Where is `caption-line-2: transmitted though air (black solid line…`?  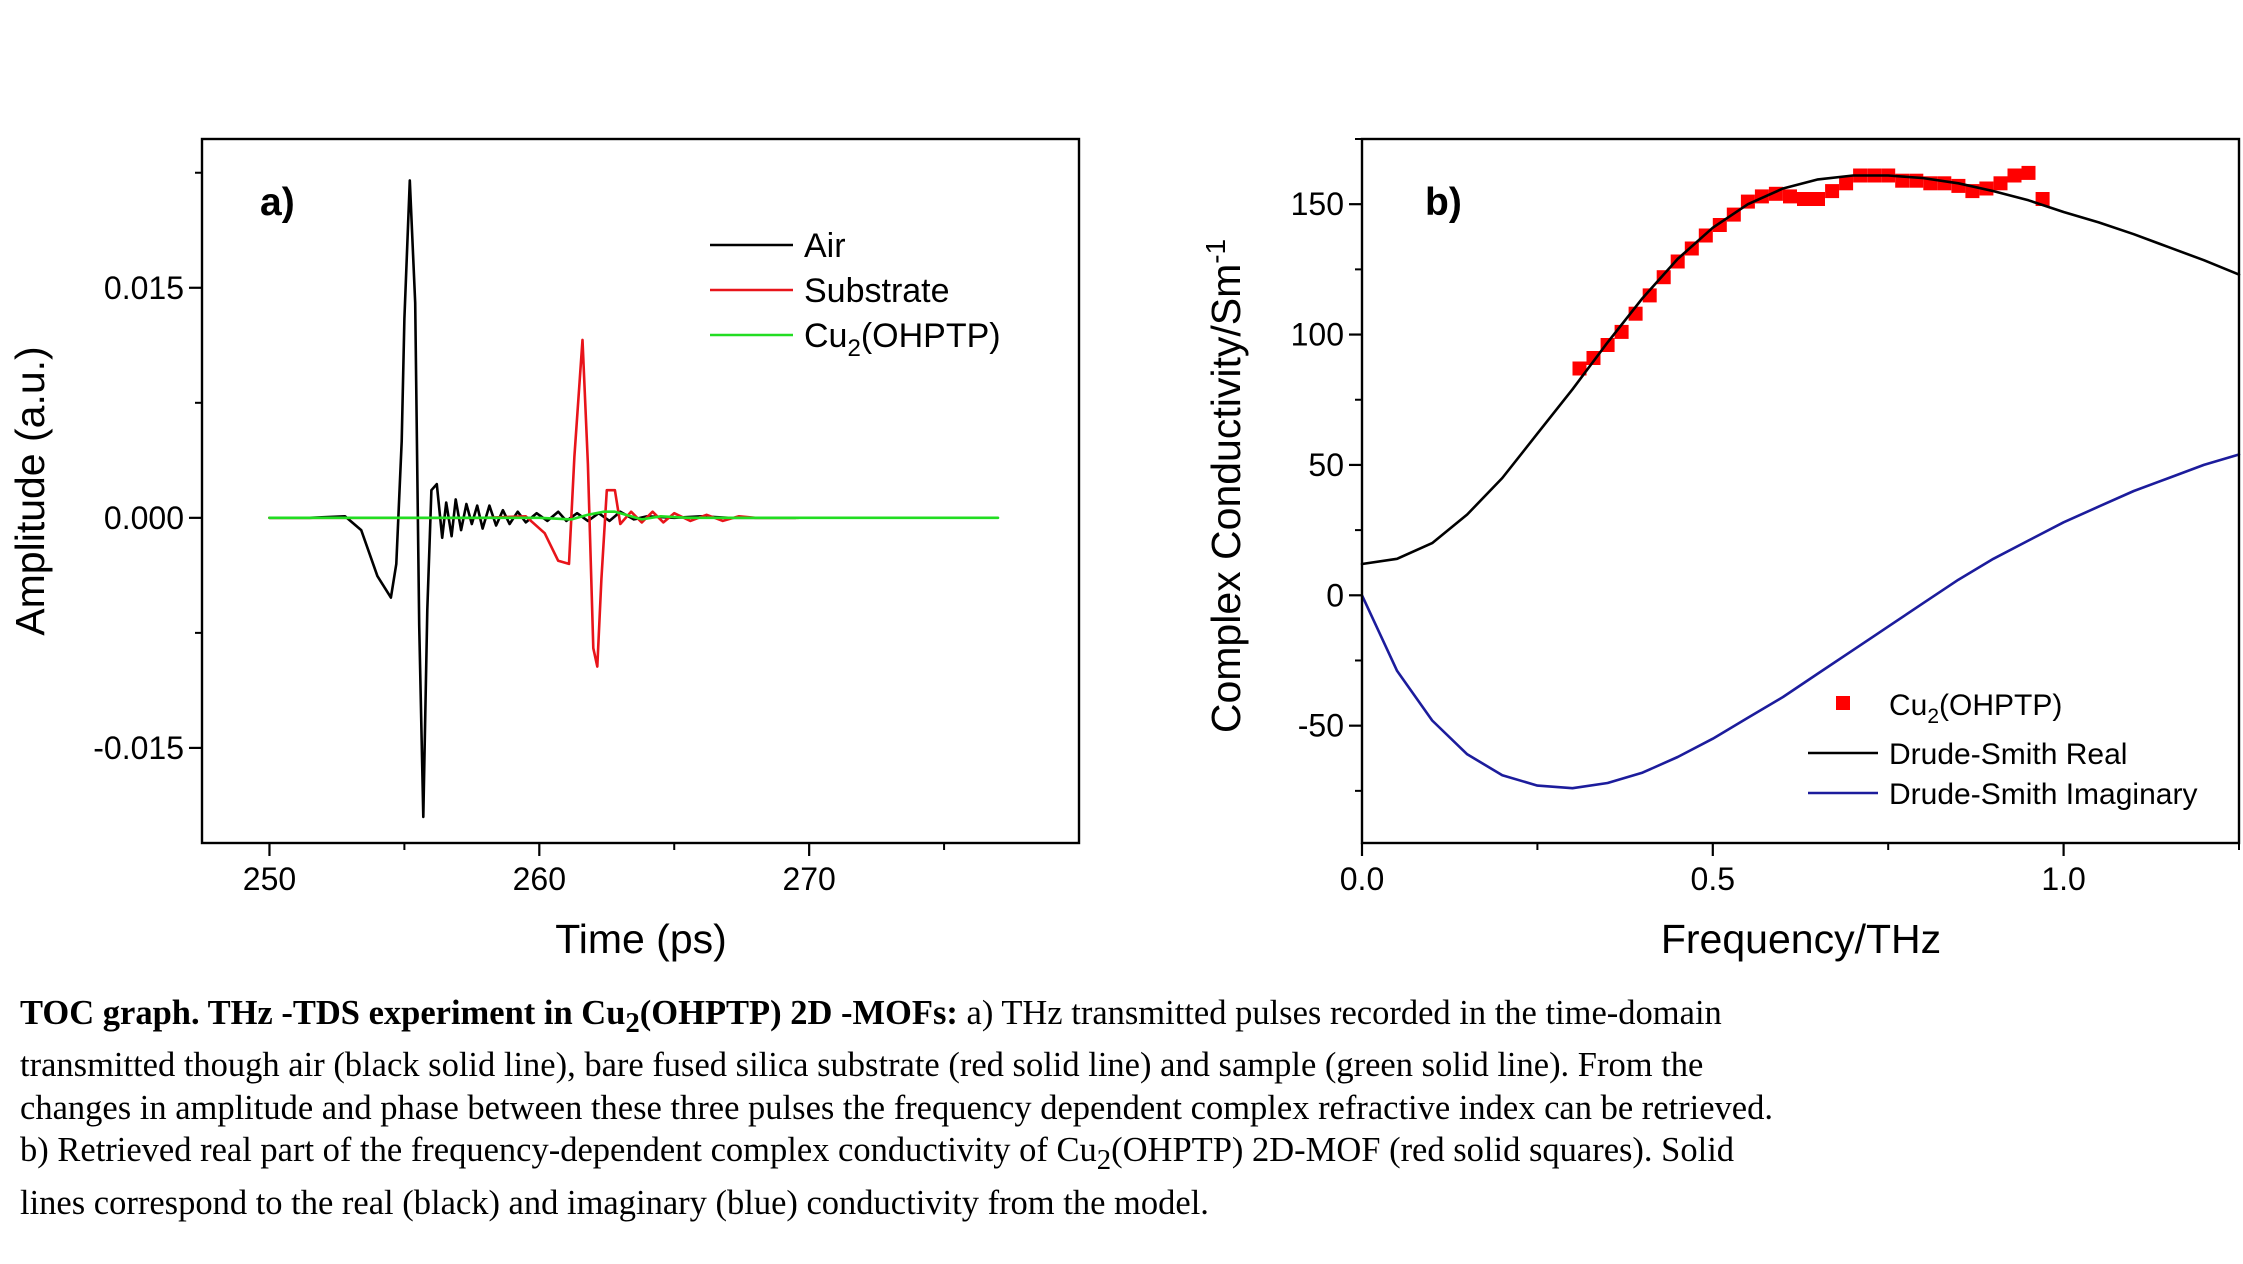
caption-line-2: transmitted though air (black solid line… is located at coordinates (862, 1065).